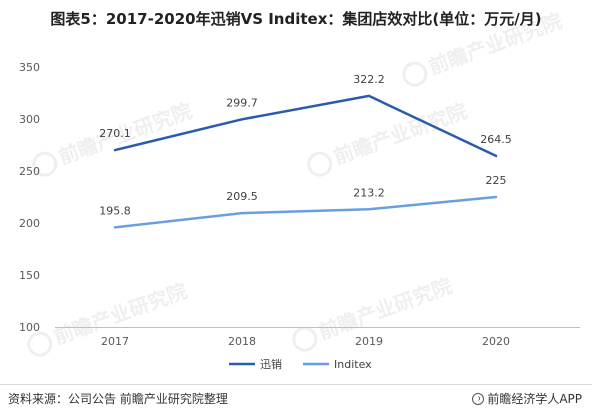 The width and height of the screenshot is (592, 418). I want to click on data-label: 209.5, so click(242, 196).